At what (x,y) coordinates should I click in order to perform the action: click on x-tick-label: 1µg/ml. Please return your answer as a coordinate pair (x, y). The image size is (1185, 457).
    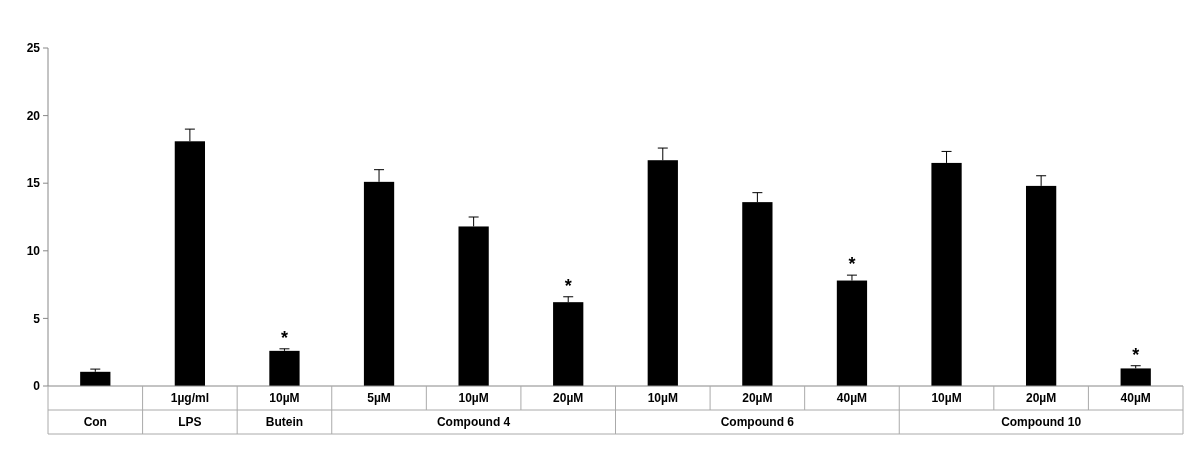
    Looking at the image, I should click on (190, 398).